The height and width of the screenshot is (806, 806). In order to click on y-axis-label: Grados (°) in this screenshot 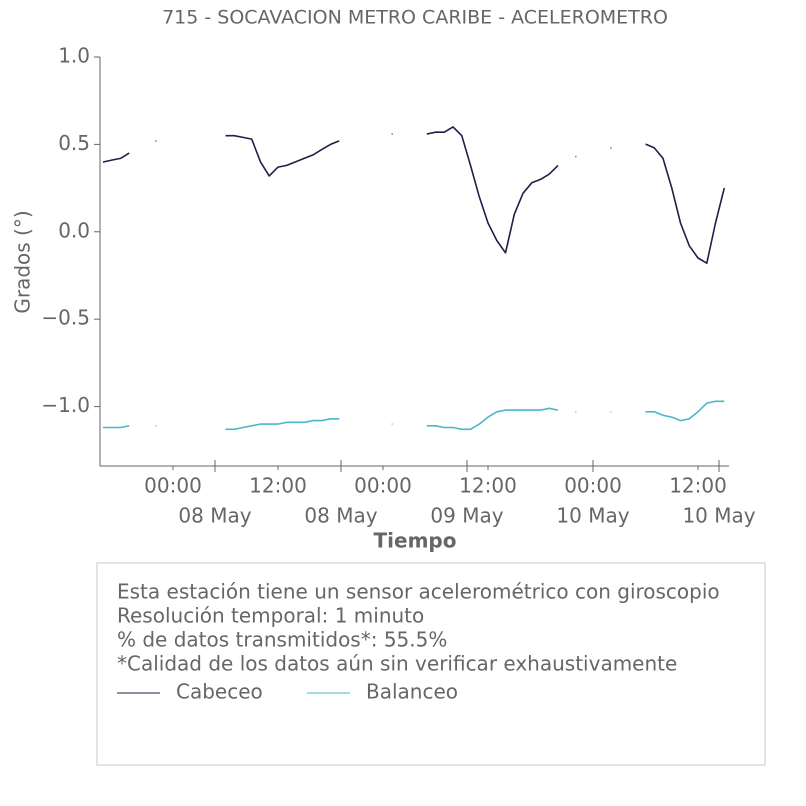, I will do `click(23, 261)`.